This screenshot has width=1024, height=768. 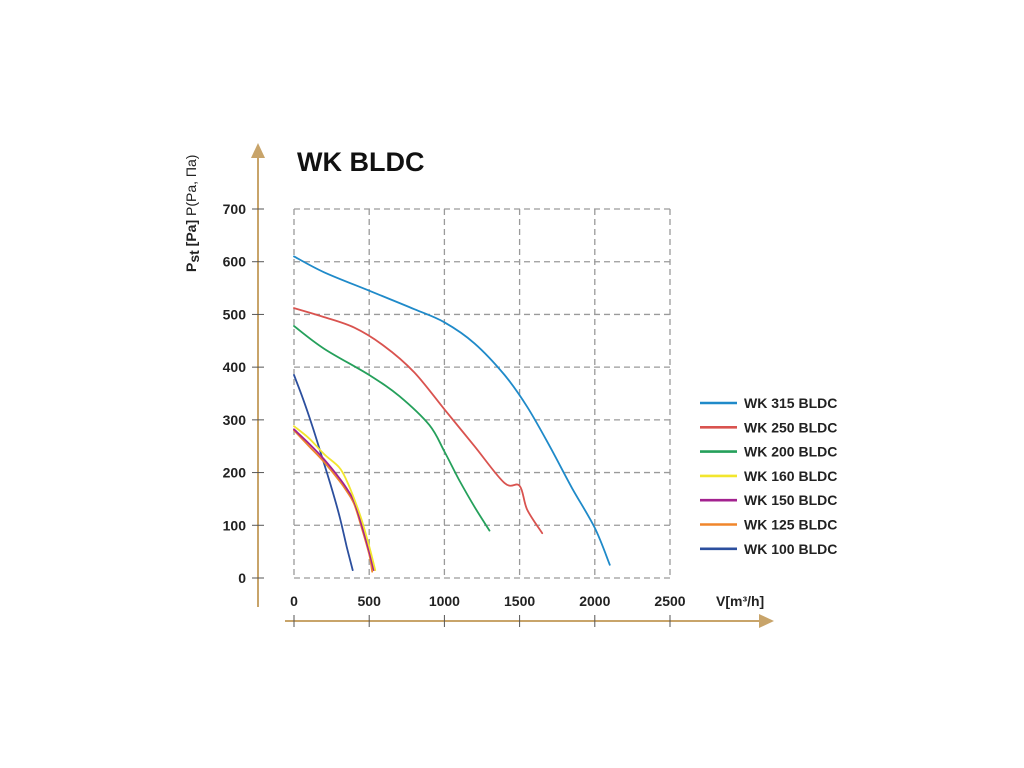 I want to click on y-ticks: 0 100 200 300 400 500 600 700, so click(x=243, y=393).